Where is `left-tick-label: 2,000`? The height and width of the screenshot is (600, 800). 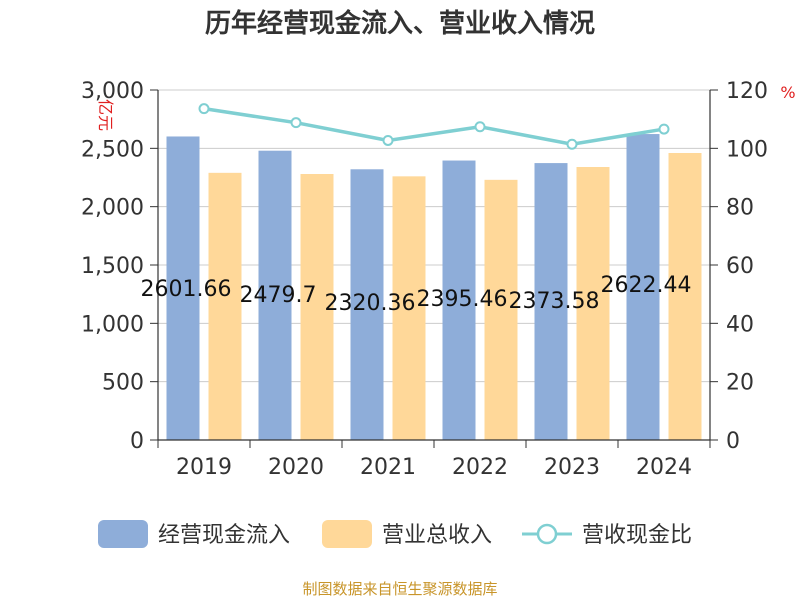 left-tick-label: 2,000 is located at coordinates (112, 208).